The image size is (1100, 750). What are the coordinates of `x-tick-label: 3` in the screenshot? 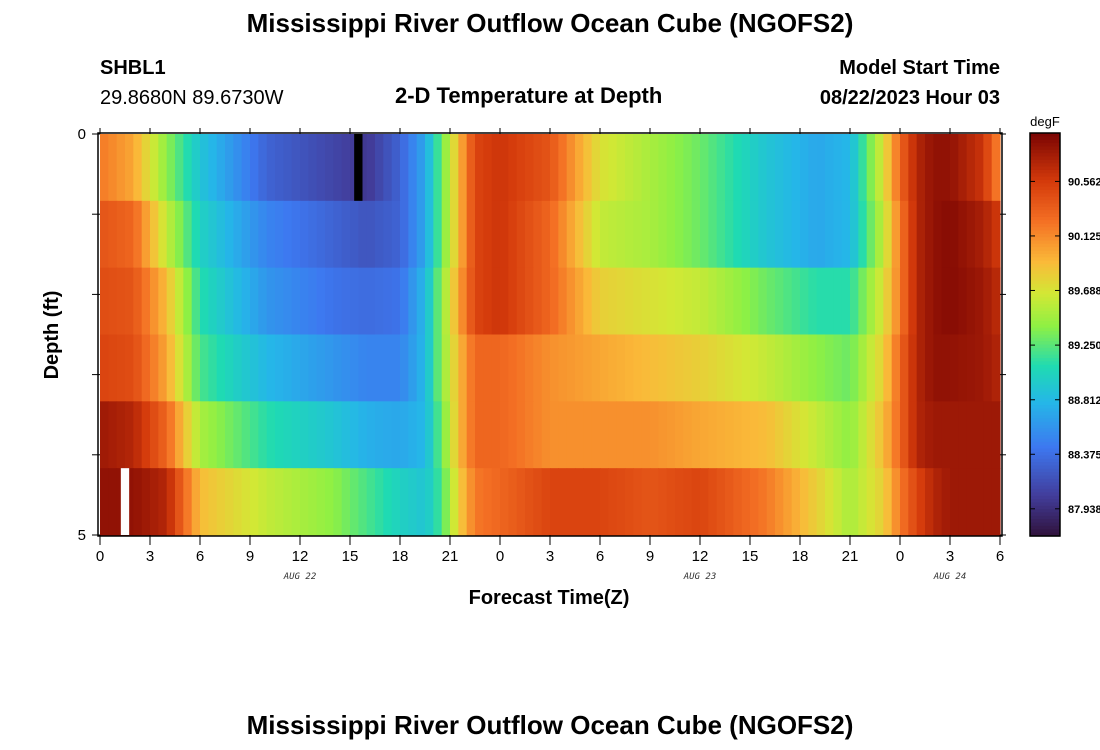 It's located at (550, 556).